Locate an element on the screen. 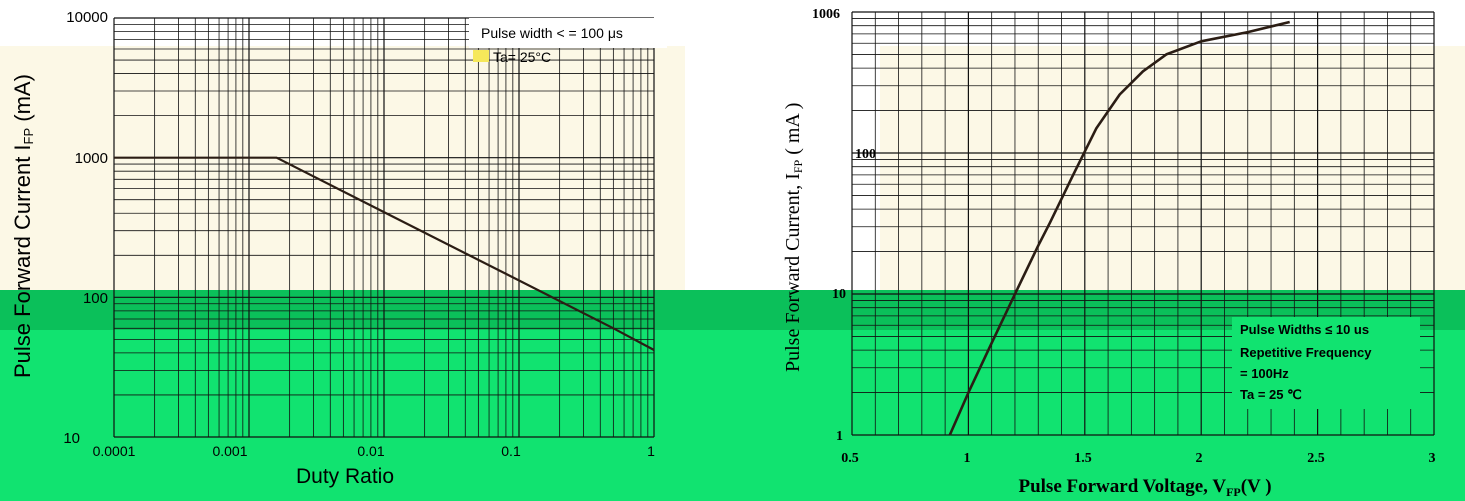 The height and width of the screenshot is (501, 1465). right-annotation-frequency: Repetitive Frequency is located at coordinates (1306, 352).